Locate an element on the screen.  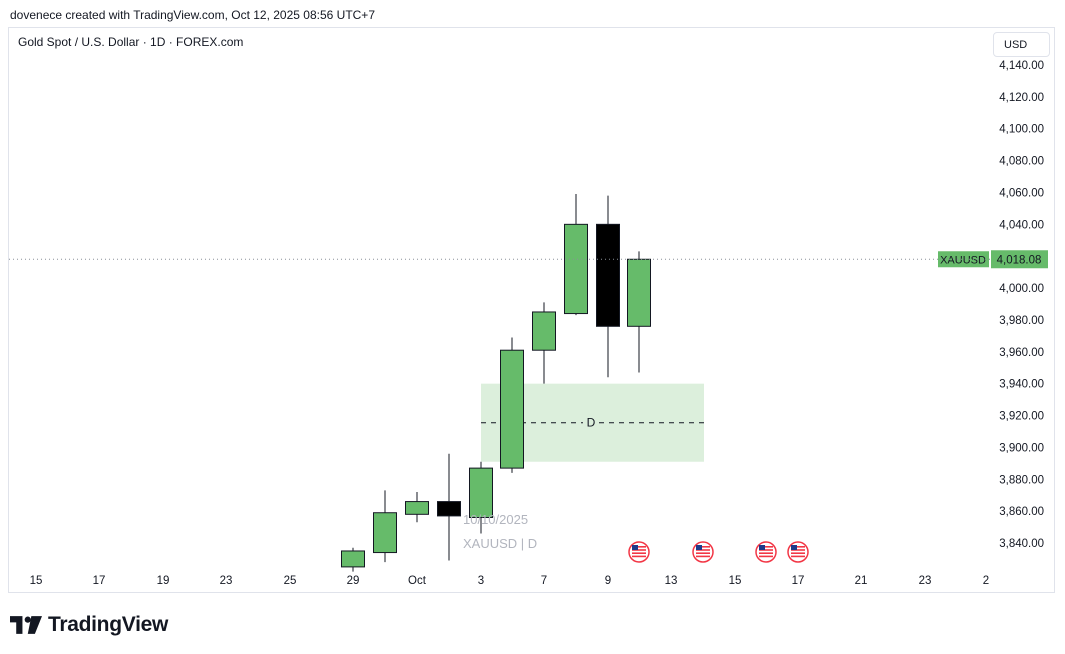
price-tick-label: 4,000.00 is located at coordinates (1021, 289).